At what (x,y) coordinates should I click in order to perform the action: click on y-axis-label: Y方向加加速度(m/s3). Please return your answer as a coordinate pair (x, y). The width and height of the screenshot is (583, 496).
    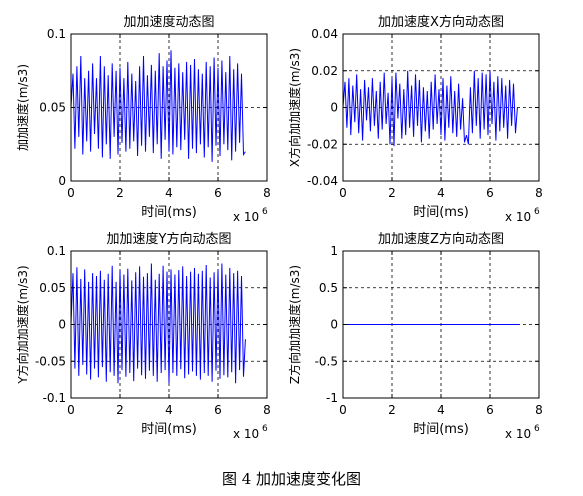
    Looking at the image, I should click on (22, 324).